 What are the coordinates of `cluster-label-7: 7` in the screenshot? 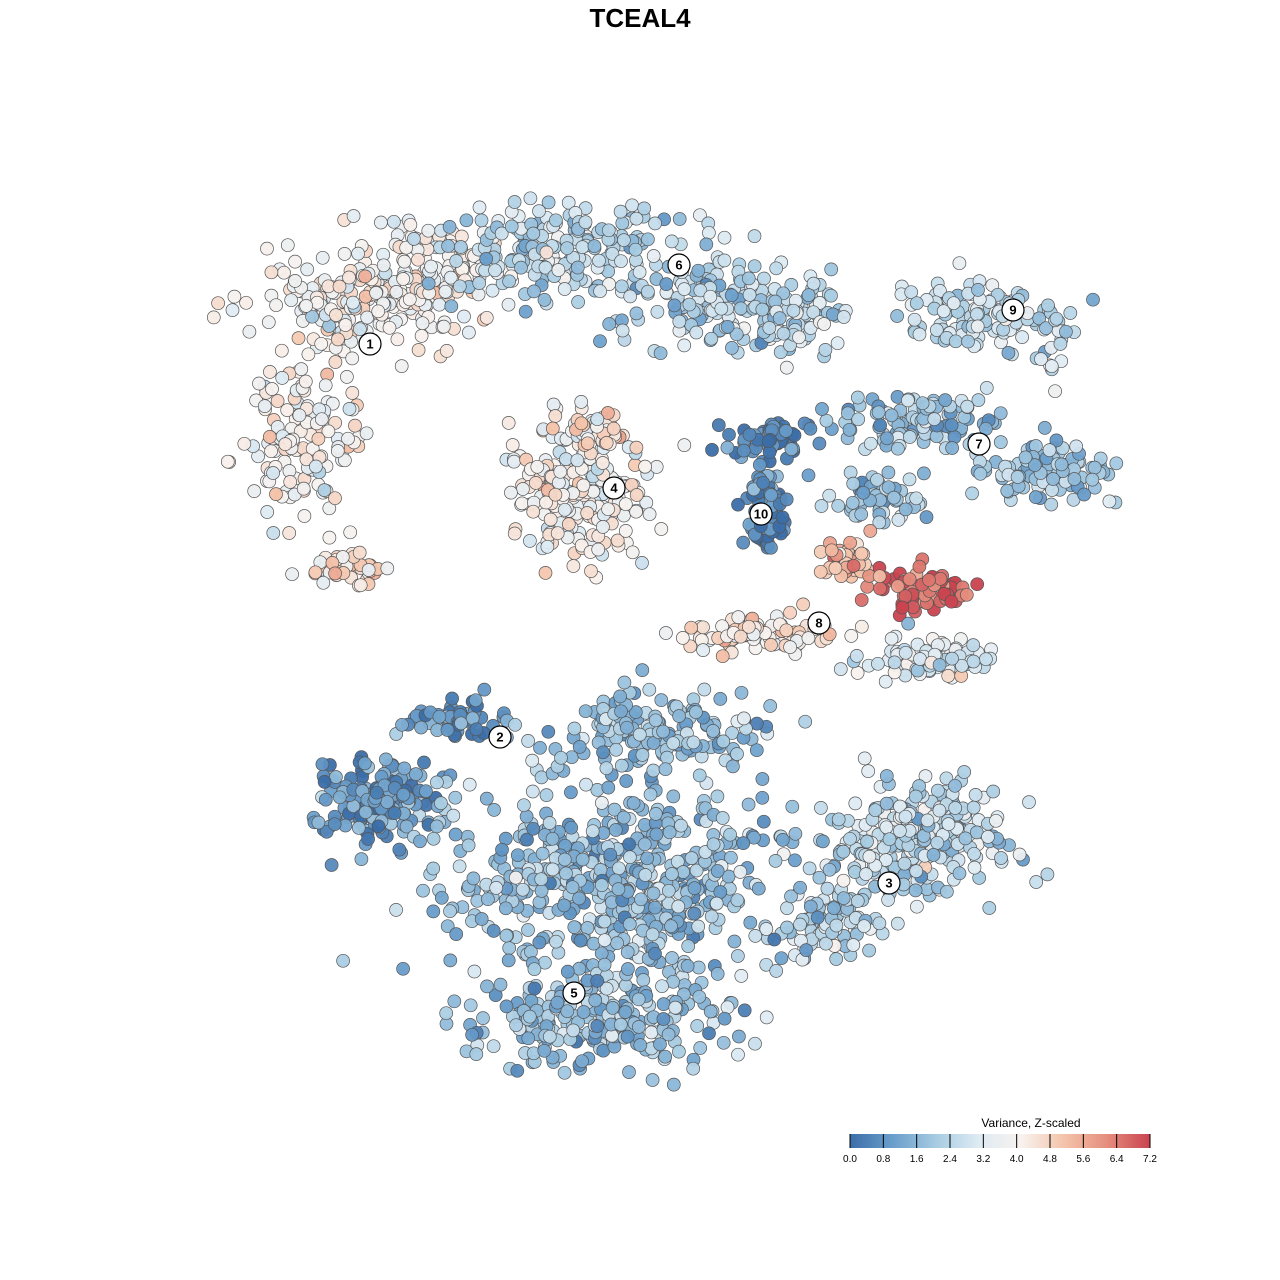 It's located at (979, 444).